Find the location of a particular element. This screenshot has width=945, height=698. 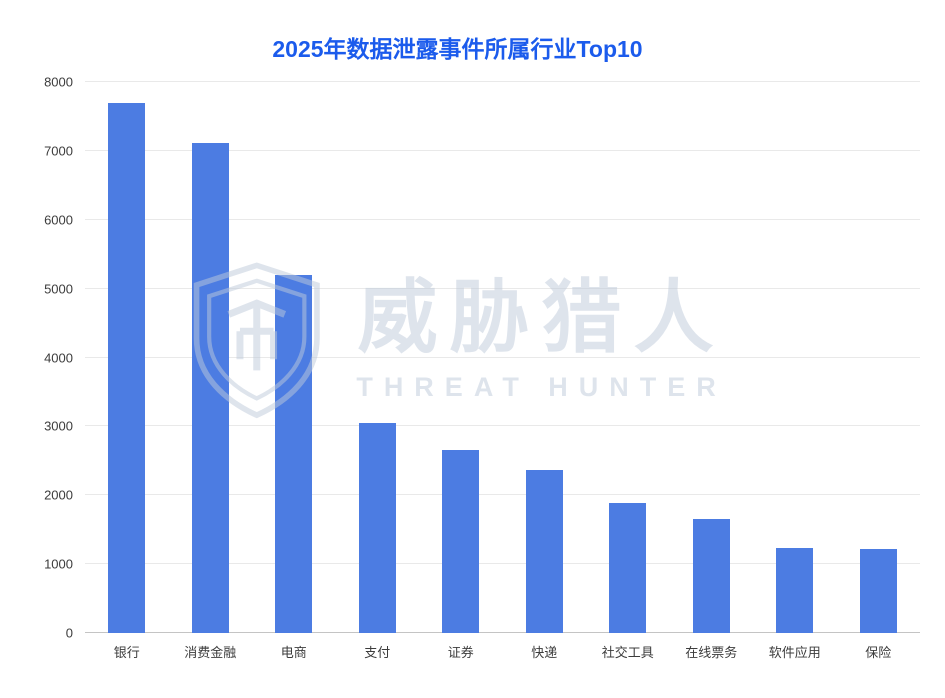

x-axis-label: 银行 is located at coordinates (126, 652).